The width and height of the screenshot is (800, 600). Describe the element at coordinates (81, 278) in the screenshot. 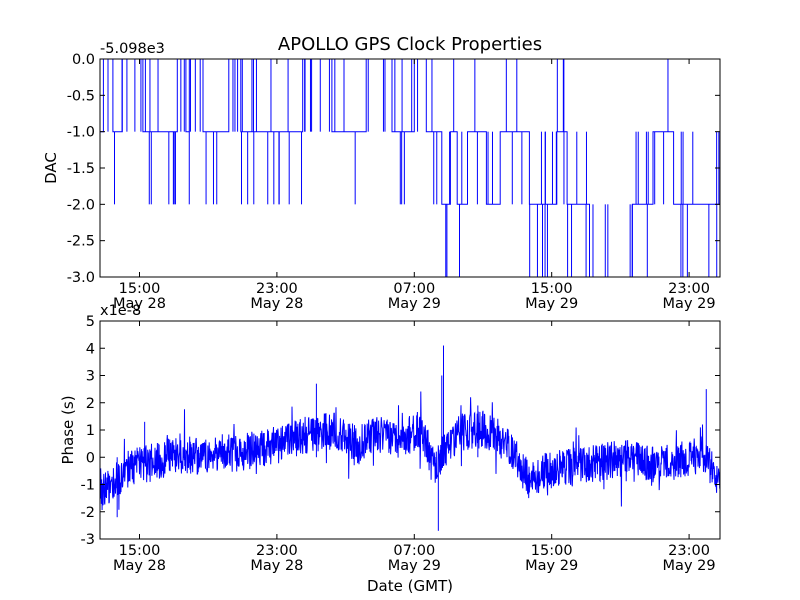

I see `y-tick-label: -3.0` at that location.